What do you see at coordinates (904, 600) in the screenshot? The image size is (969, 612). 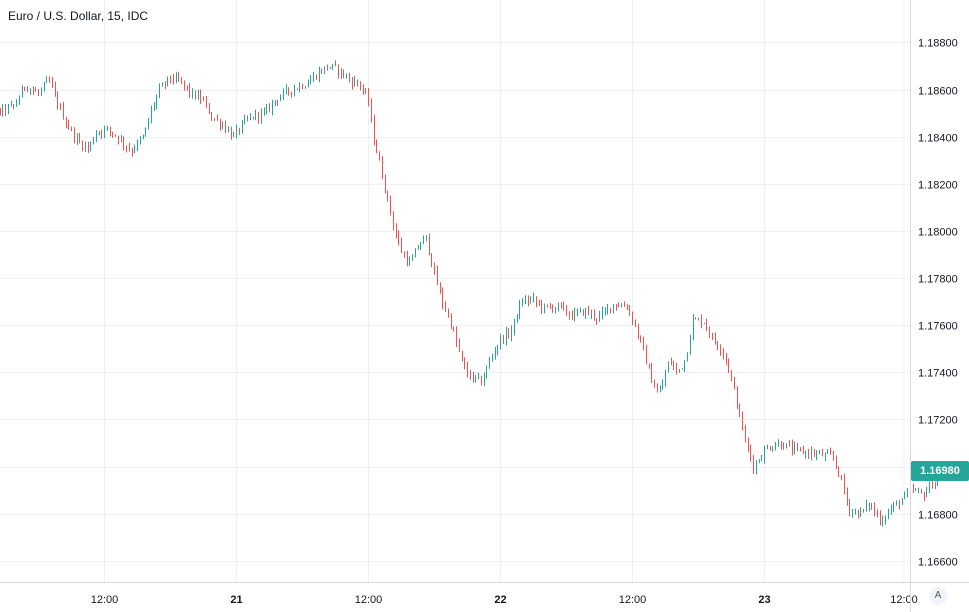 I see `x-tick-label: 12:00` at bounding box center [904, 600].